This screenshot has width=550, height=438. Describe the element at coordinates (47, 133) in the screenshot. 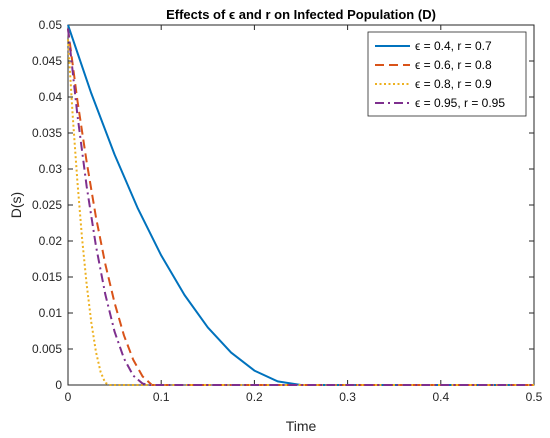

I see `y-tick-label: 0.035` at that location.